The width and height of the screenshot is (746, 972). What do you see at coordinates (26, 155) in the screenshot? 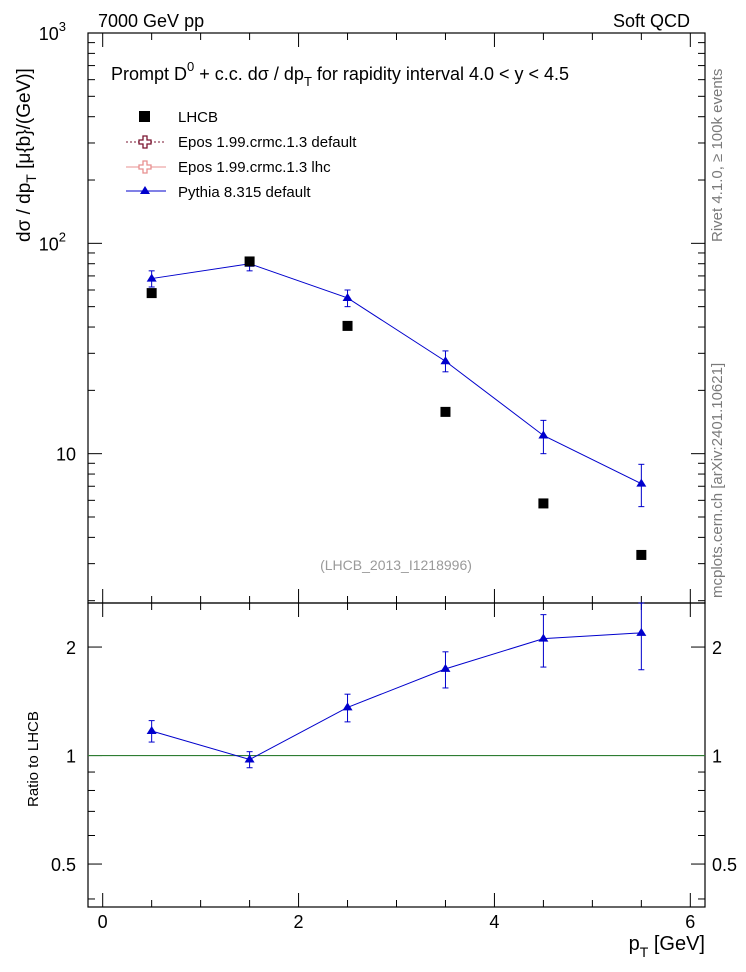
I see `main-y-label: dσ / dpT [μ{b}/(GeV)]` at bounding box center [26, 155].